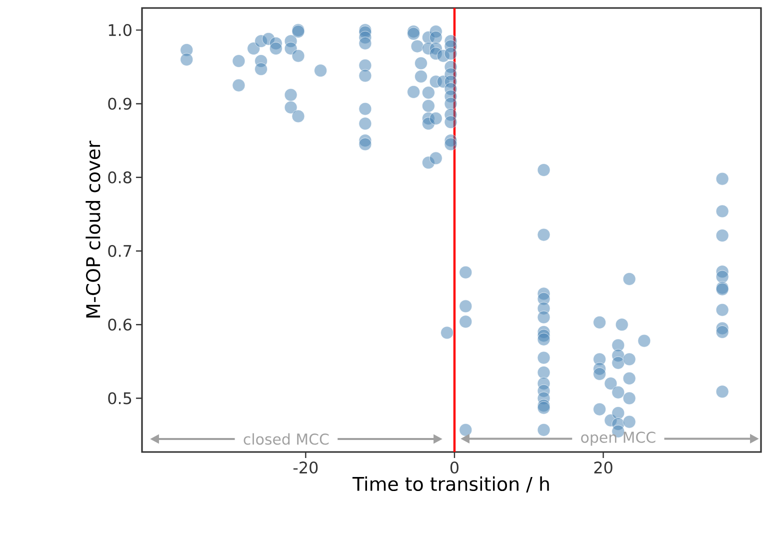 This screenshot has height=536, width=763. Describe the element at coordinates (120, 177) in the screenshot. I see `y-tick-label: 0.8` at that location.